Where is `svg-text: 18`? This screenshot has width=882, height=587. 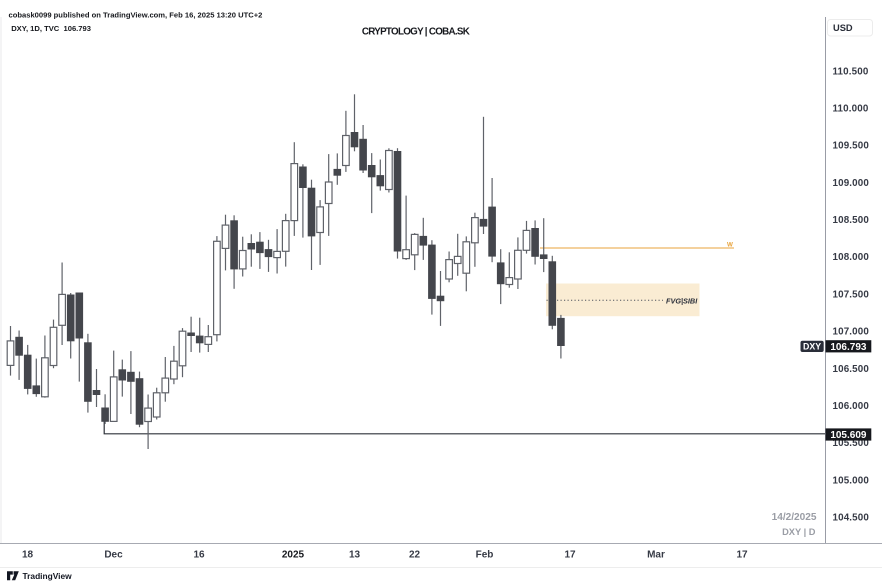
svg-text: 18 is located at coordinates (28, 555).